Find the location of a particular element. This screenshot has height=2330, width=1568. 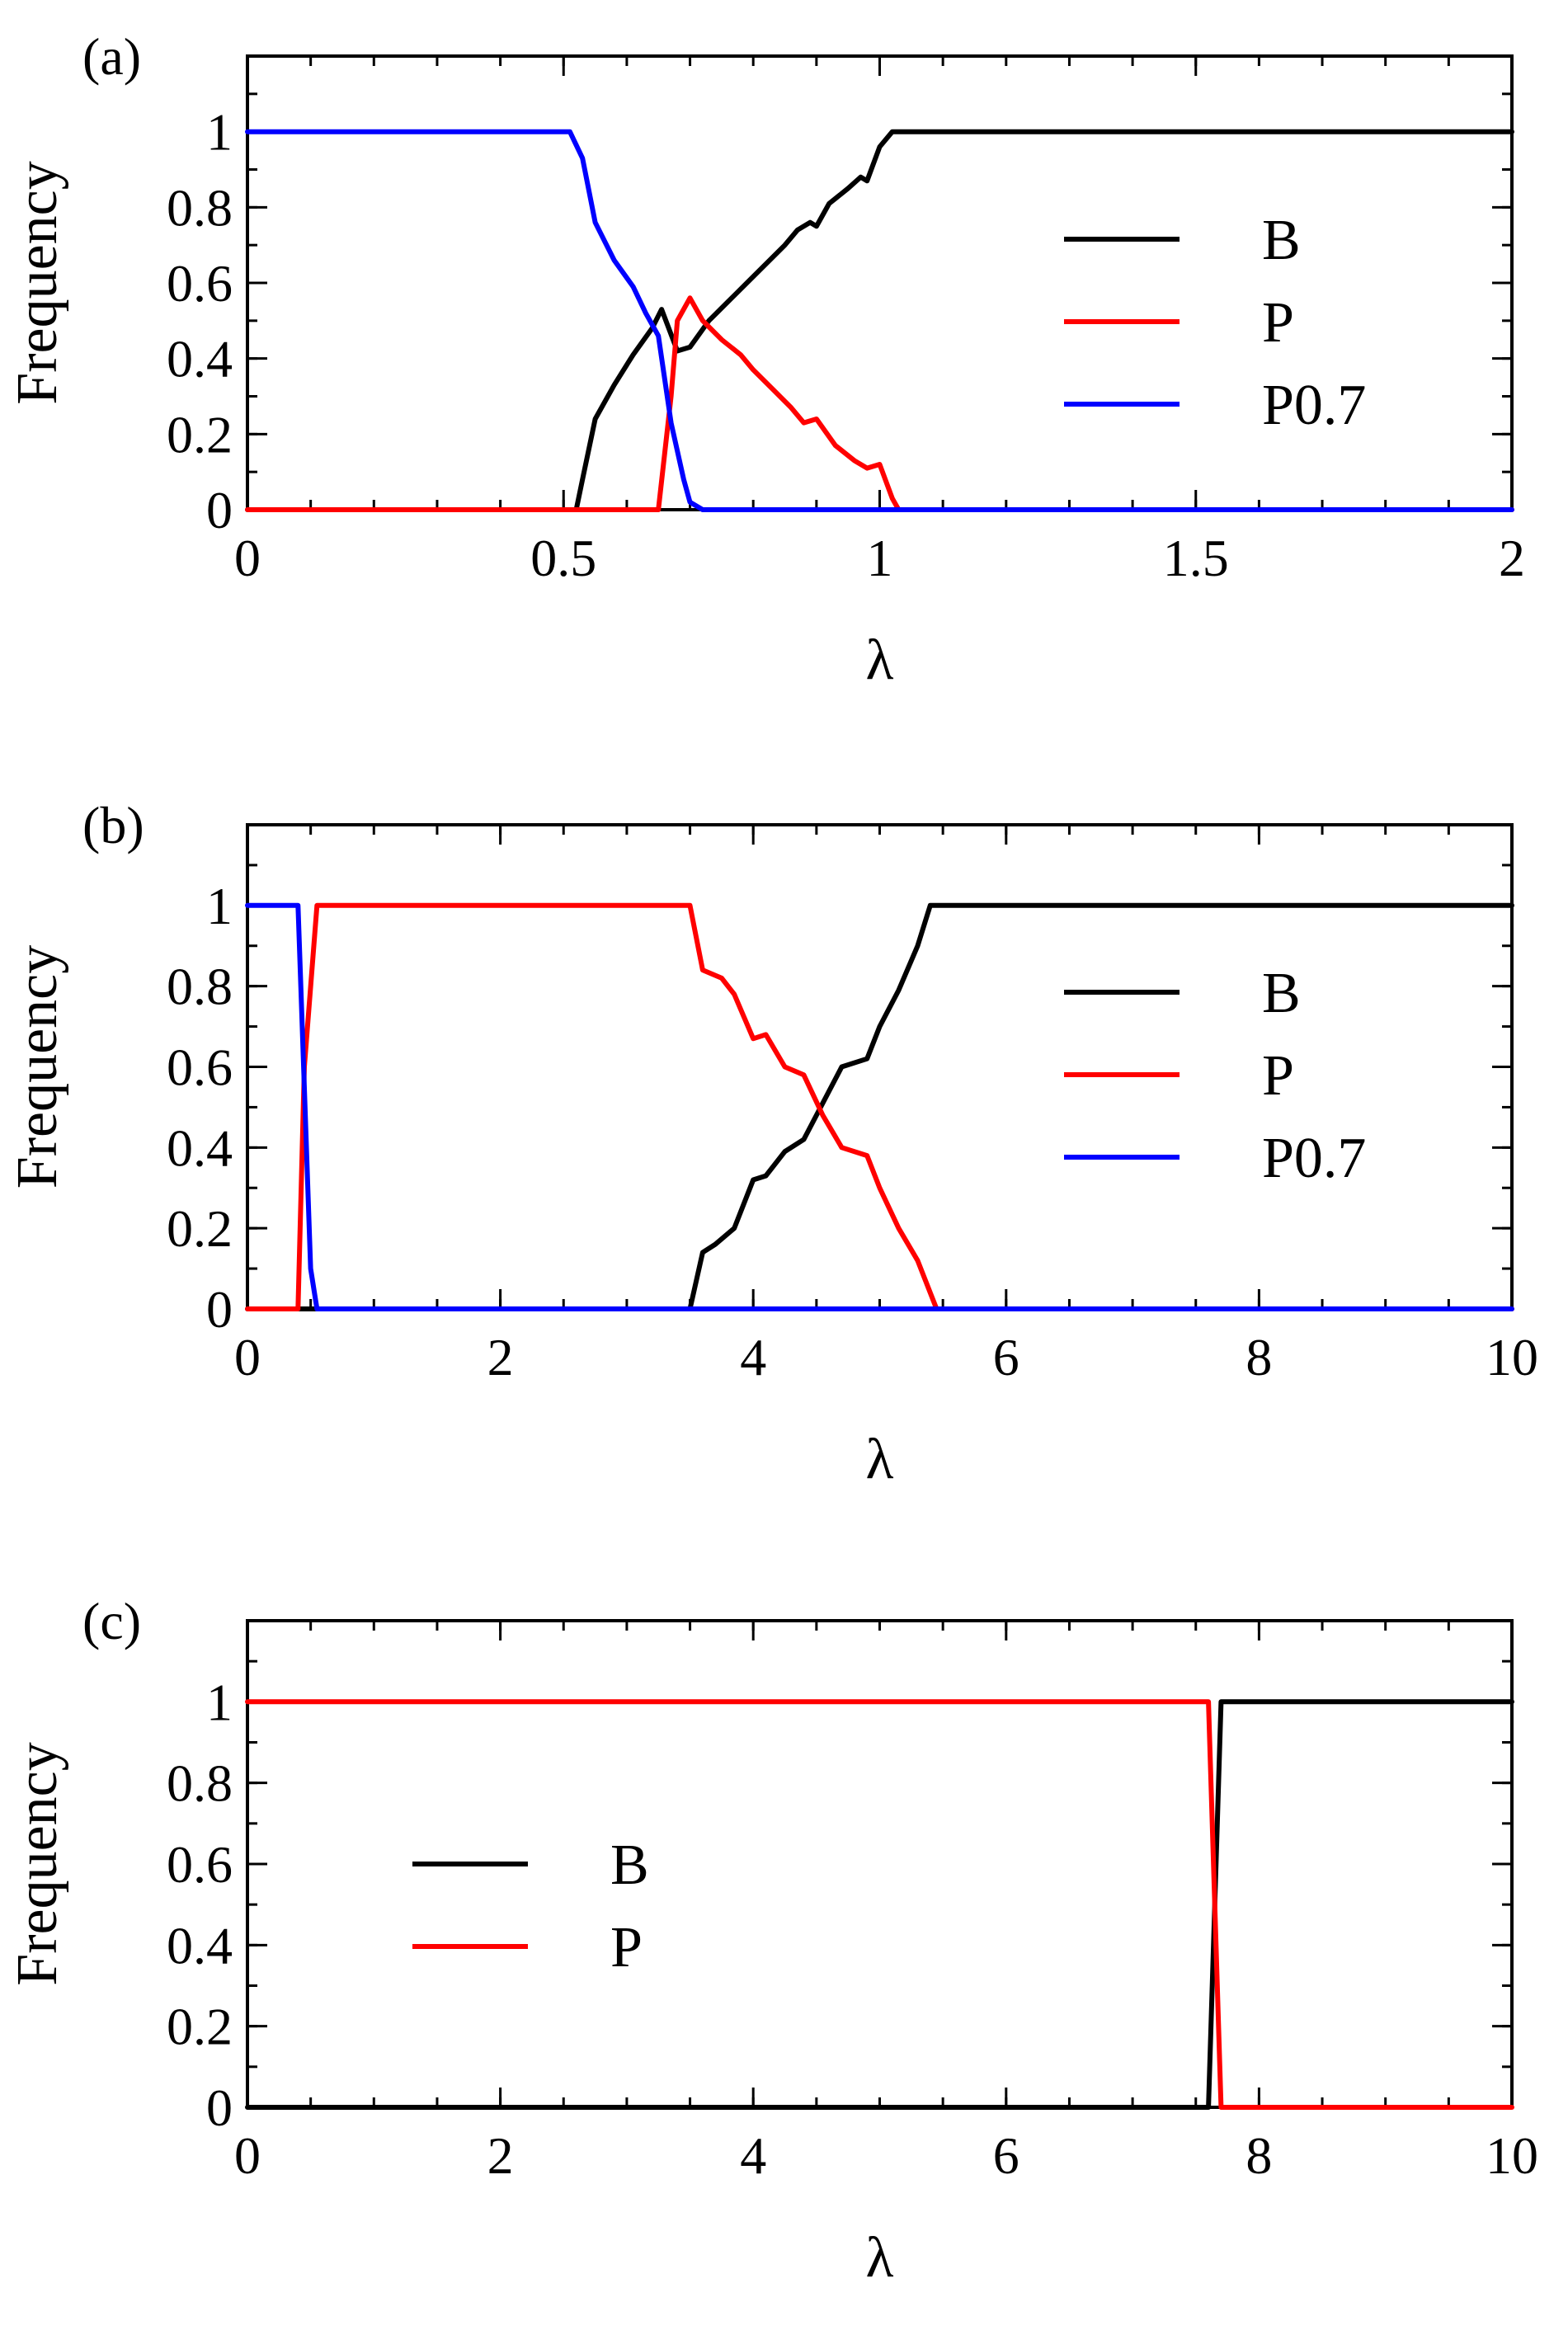

panel-label: (b) is located at coordinates (113, 825).